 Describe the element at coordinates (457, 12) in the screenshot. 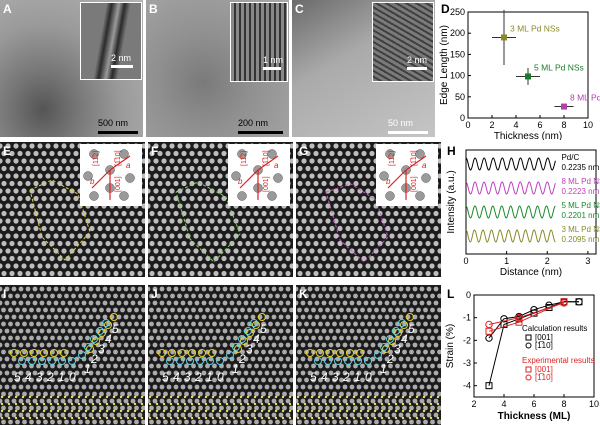

I see `y-tick-label: 250` at that location.